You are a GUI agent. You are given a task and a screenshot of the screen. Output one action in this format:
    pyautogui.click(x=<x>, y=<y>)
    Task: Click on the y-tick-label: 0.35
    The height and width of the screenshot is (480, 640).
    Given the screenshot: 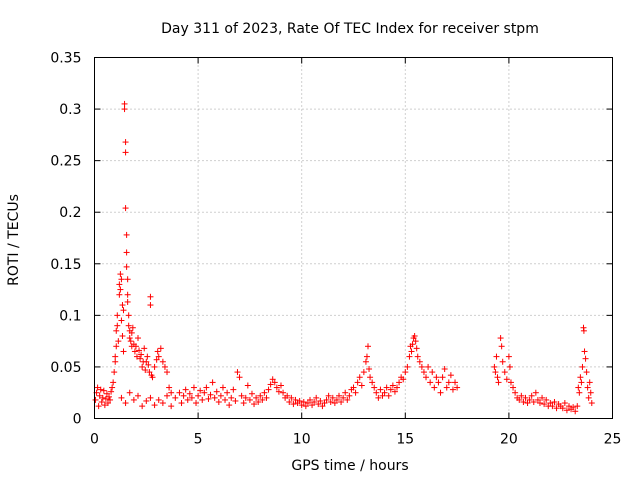 What is the action you would take?
    pyautogui.click(x=65, y=59)
    